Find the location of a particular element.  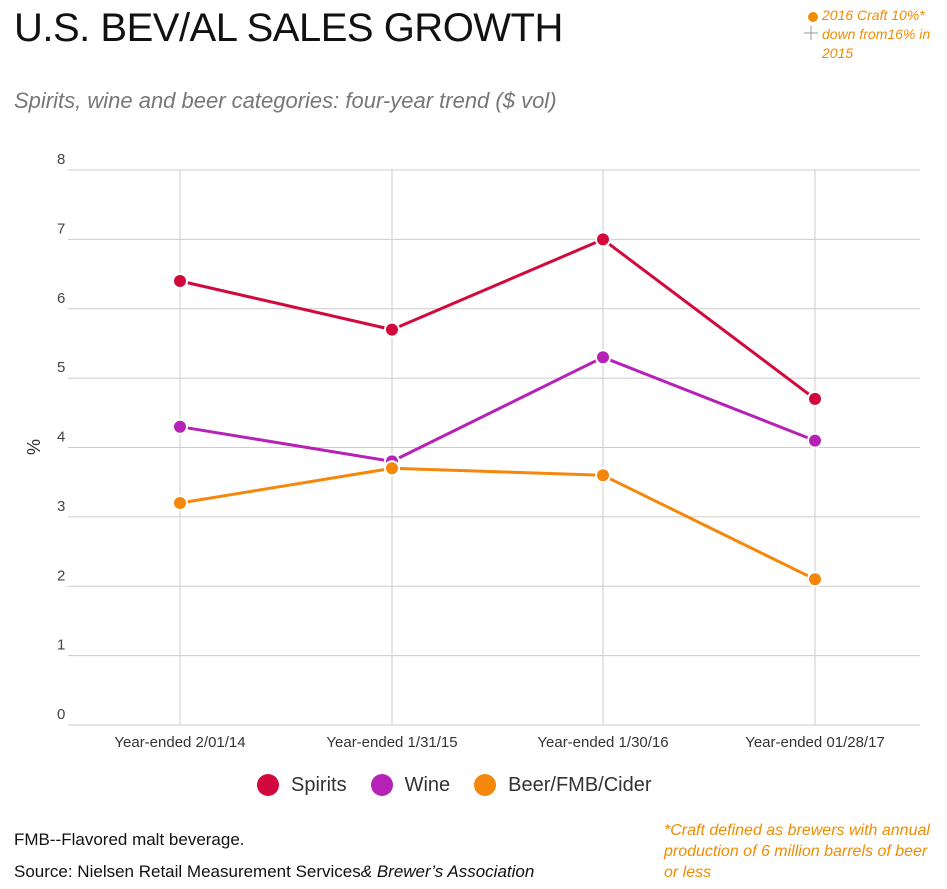

y-tick-label-8: 8 is located at coordinates (61, 159).